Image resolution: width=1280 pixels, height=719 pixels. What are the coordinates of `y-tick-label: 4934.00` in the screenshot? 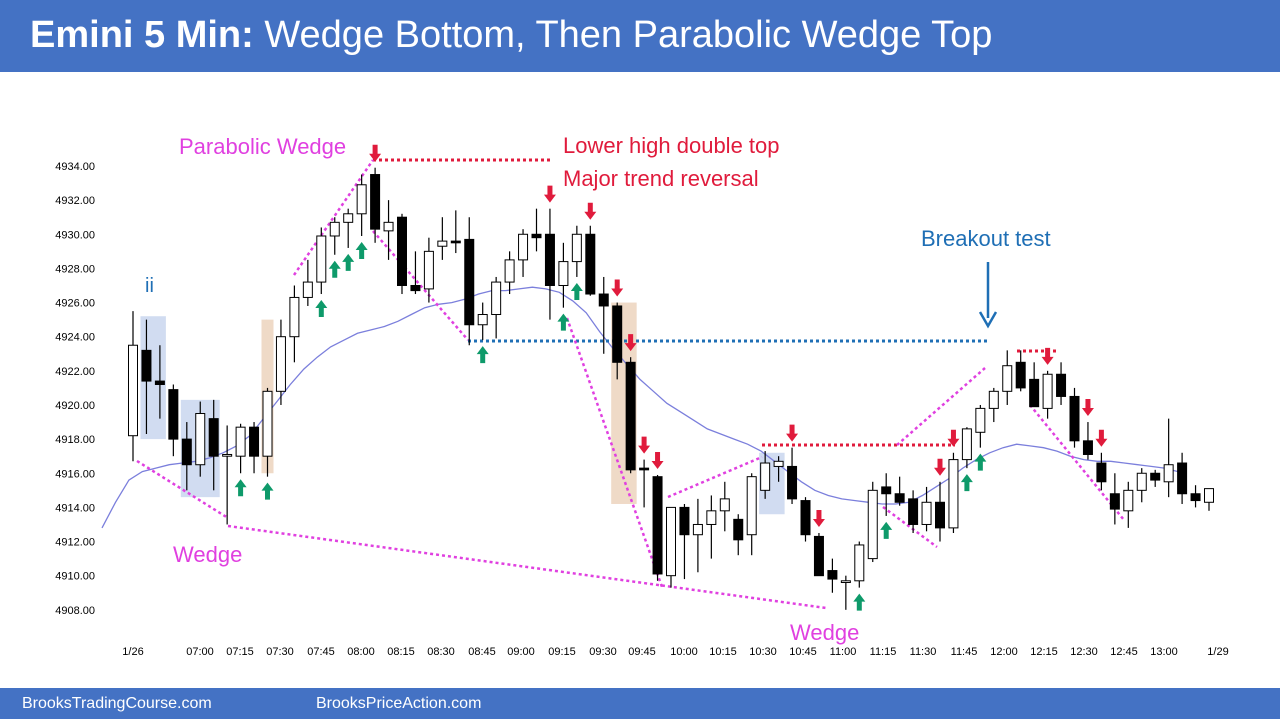 It's located at (75, 167).